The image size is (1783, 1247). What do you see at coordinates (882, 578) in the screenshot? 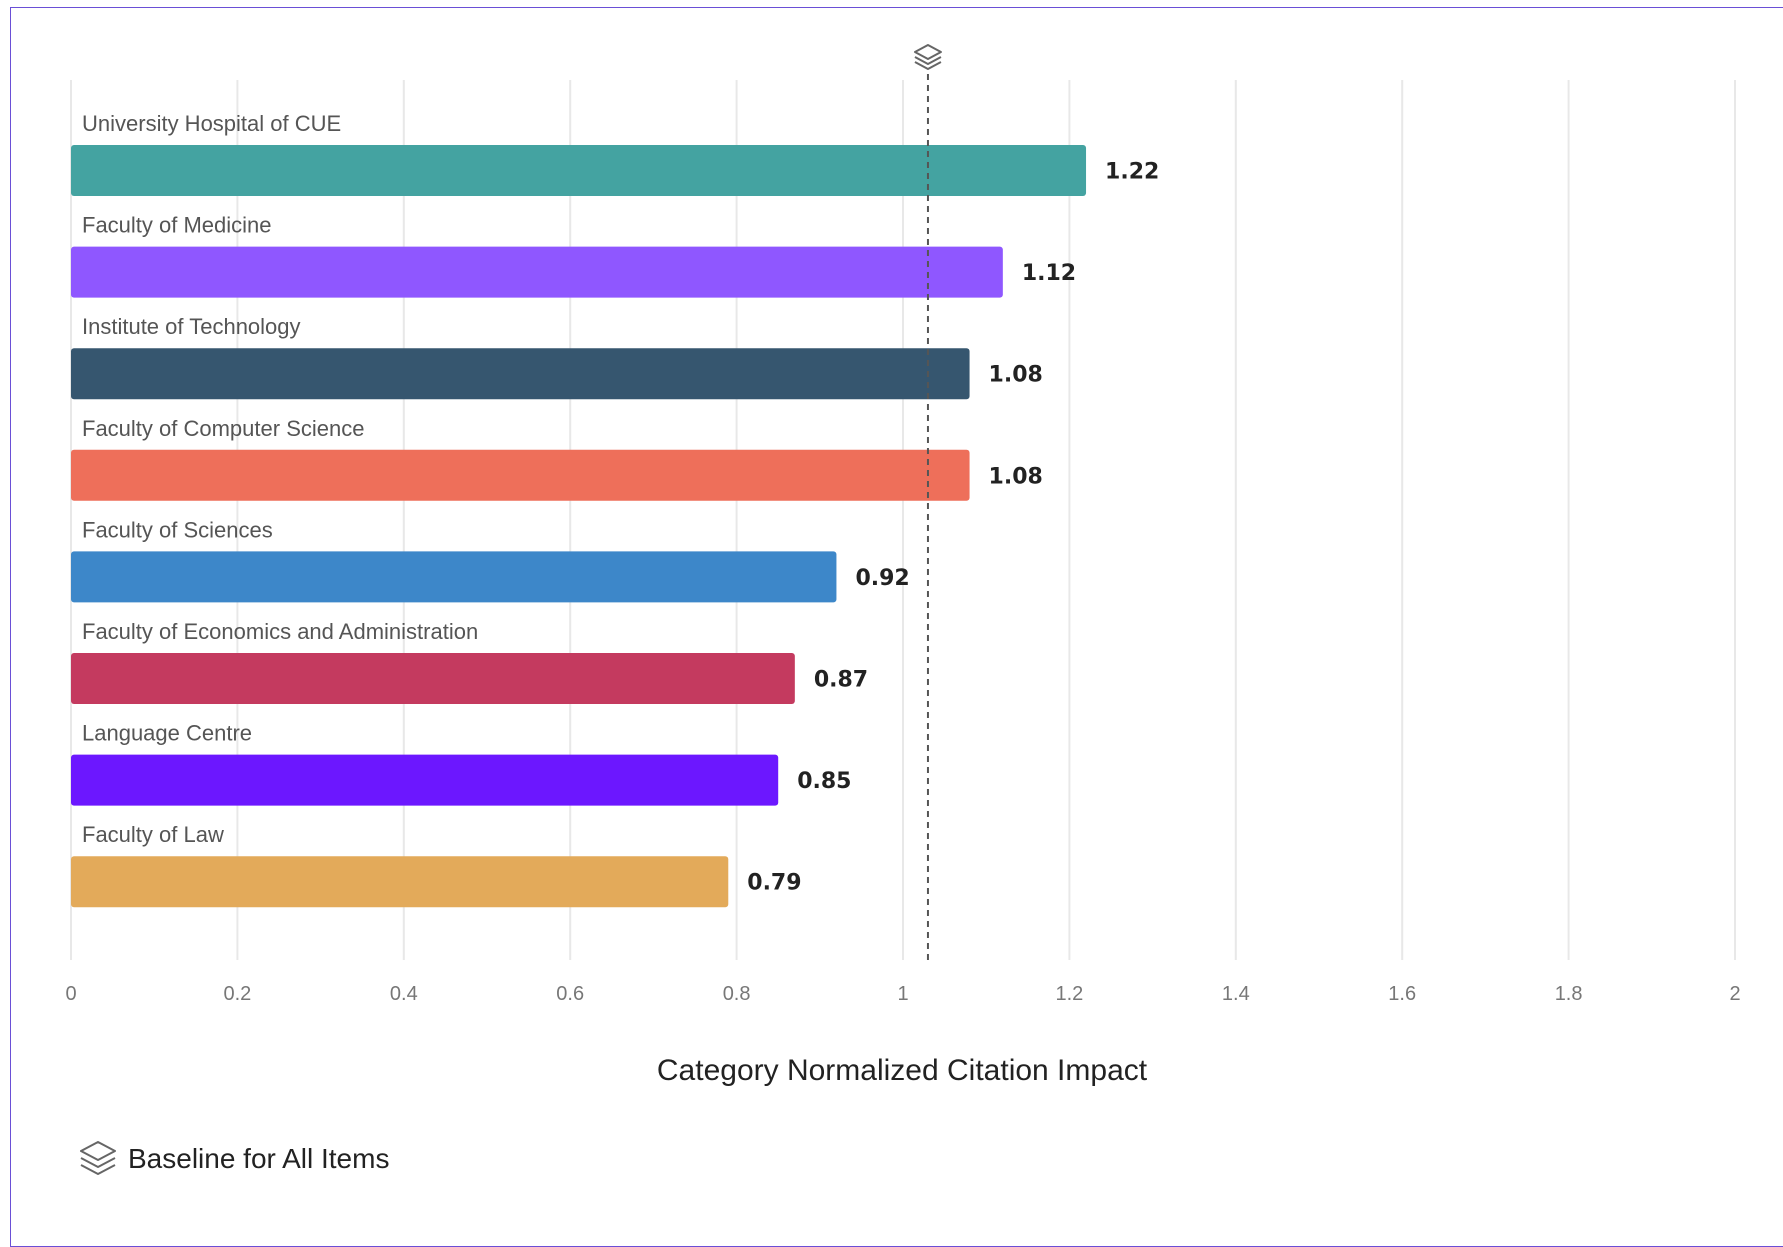
I see `value-label: 0.92` at bounding box center [882, 578].